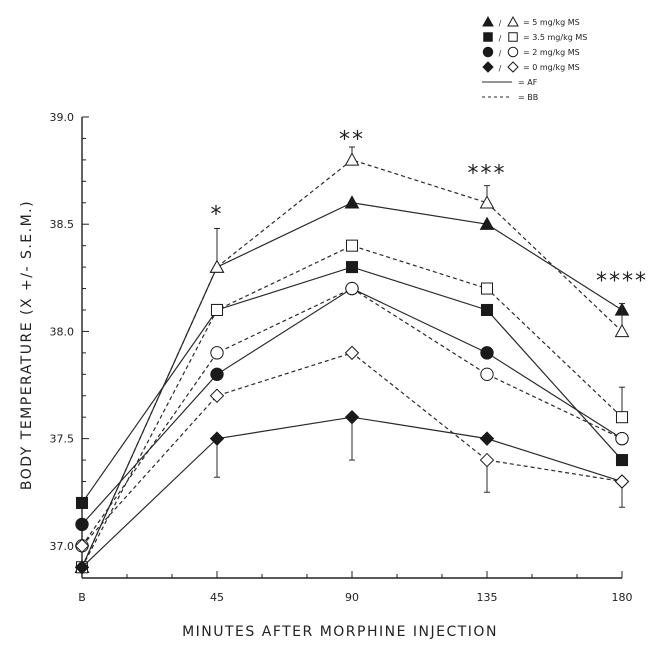 This screenshot has width=648, height=646. Describe the element at coordinates (528, 82) in the screenshot. I see `legend-label: = AF` at that location.